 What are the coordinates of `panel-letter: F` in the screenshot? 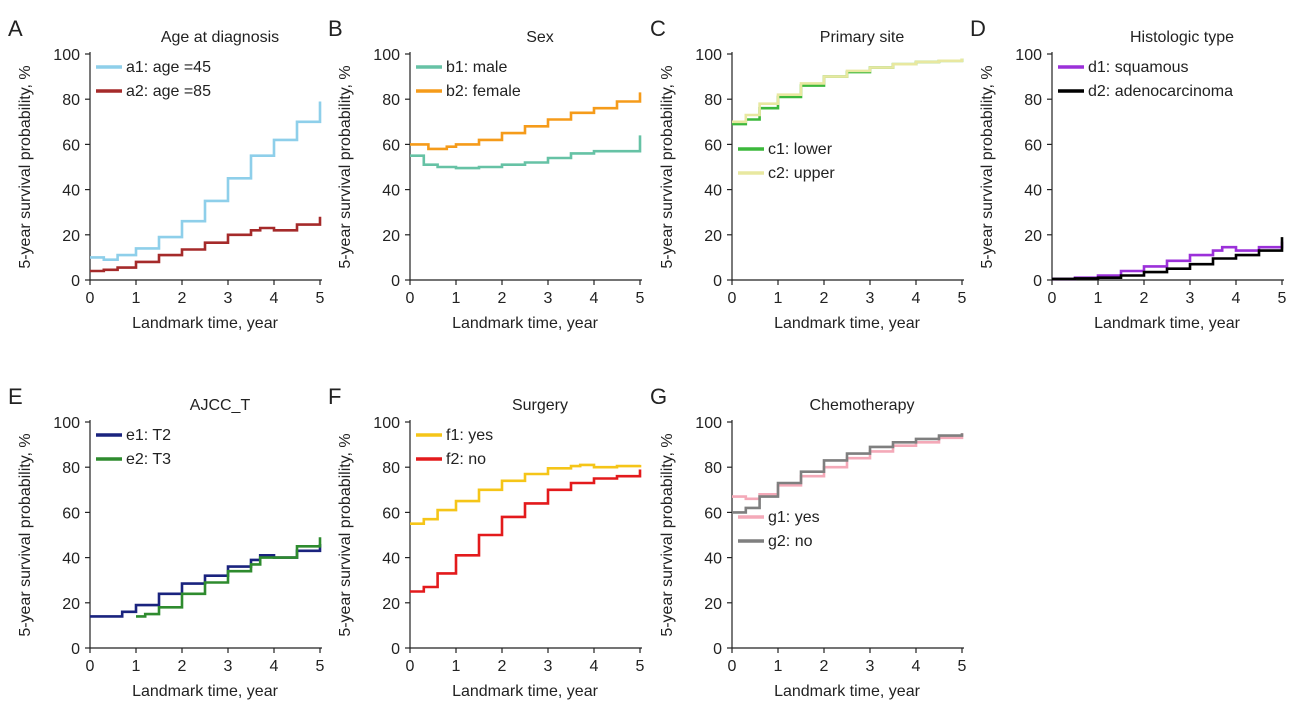 It's located at (334, 396).